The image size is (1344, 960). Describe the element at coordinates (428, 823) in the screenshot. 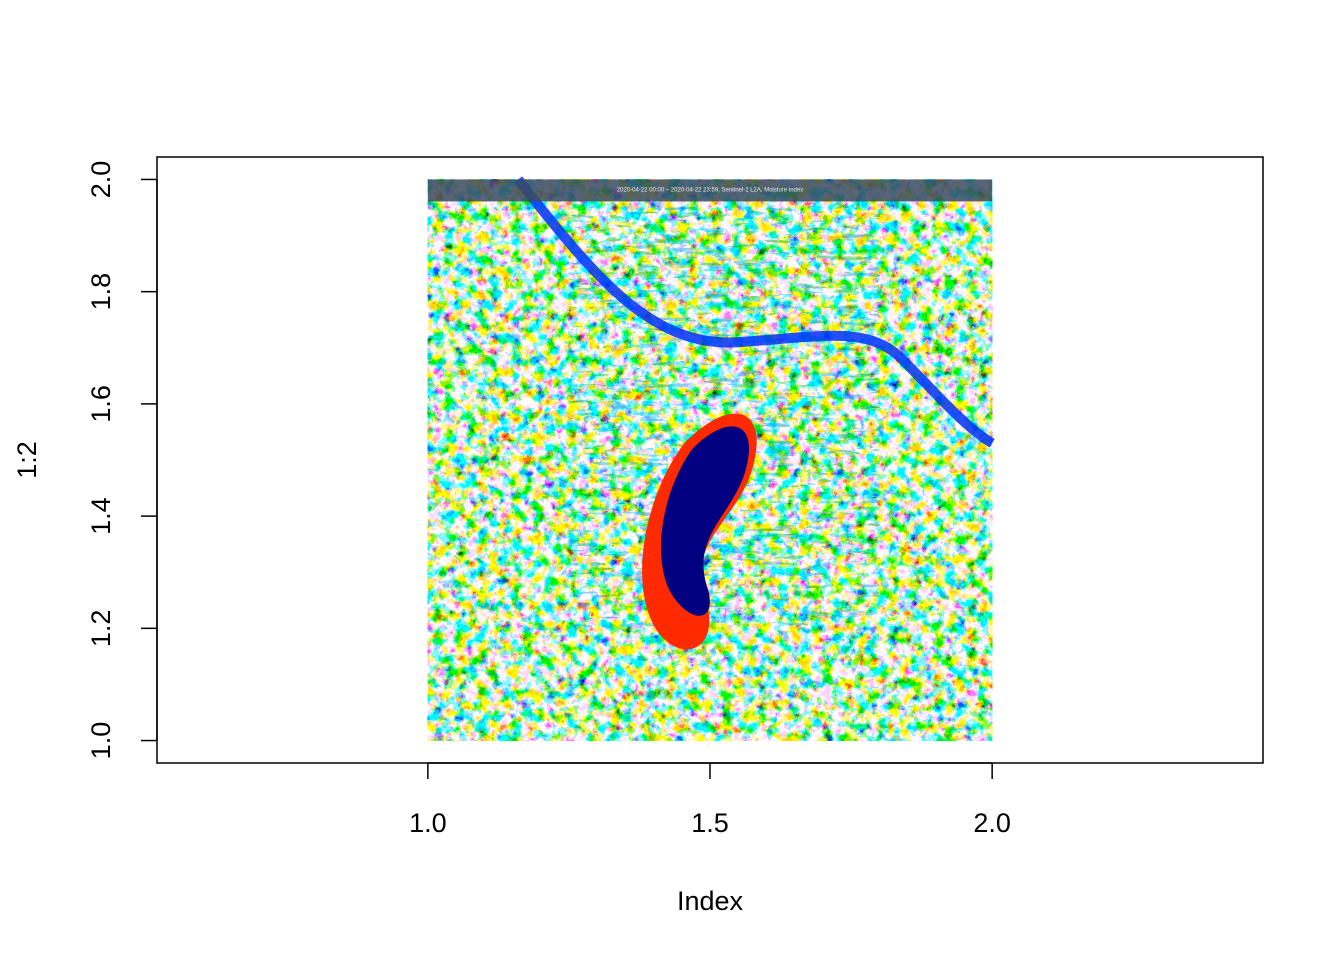

I see `x-tick-label: 1.0` at that location.